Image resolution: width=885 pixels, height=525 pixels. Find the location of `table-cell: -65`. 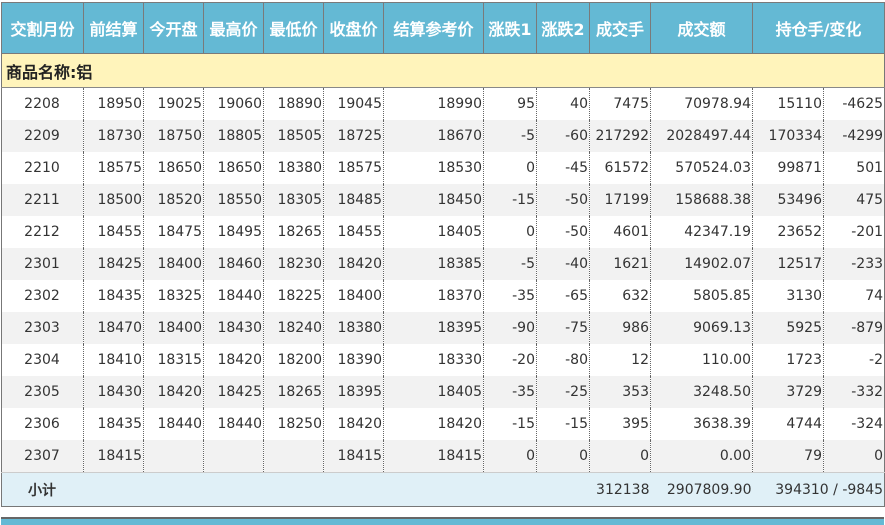

table-cell: -65 is located at coordinates (563, 296).